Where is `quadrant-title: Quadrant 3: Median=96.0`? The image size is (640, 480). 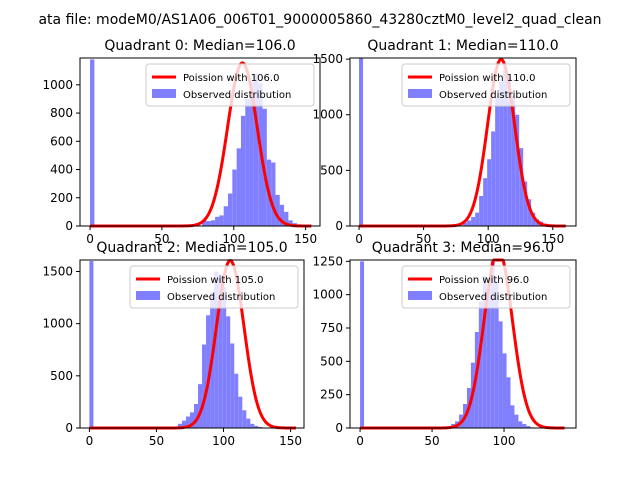 quadrant-title: Quadrant 3: Median=96.0 is located at coordinates (463, 248).